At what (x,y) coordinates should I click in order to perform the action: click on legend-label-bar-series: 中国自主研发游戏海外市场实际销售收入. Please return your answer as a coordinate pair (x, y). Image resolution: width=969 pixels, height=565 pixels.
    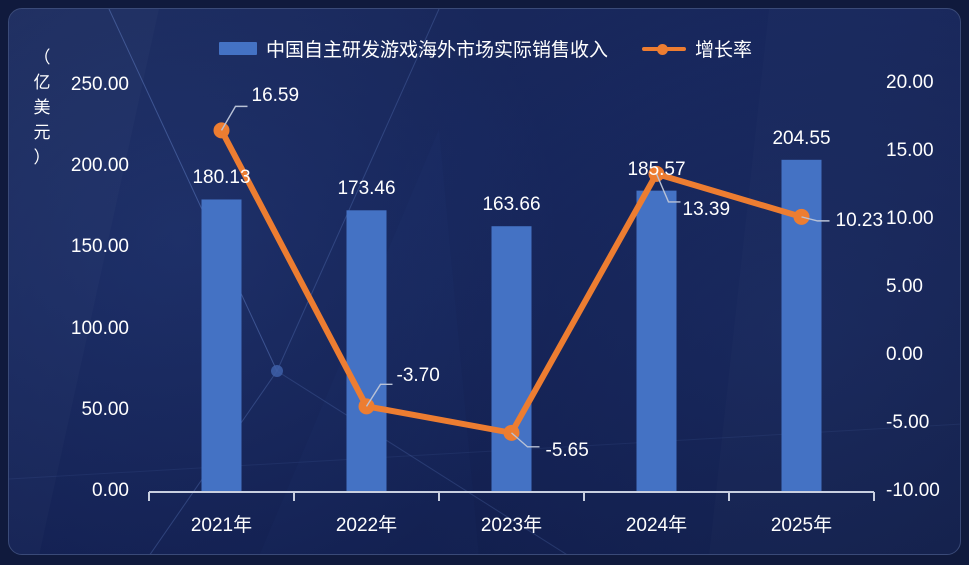
    Looking at the image, I should click on (436, 50).